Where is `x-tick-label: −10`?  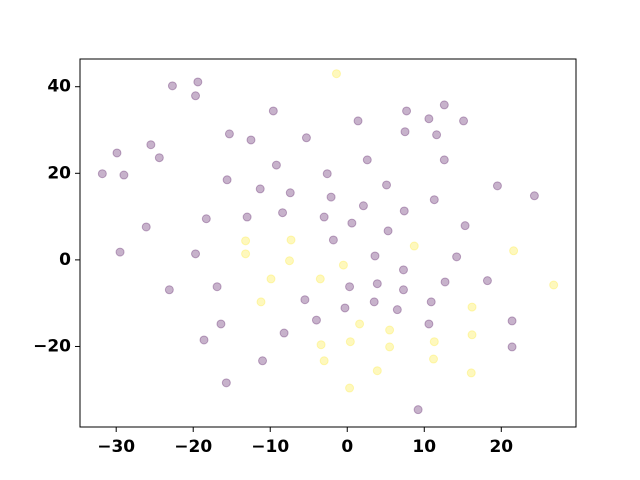 x-tick-label: −10 is located at coordinates (270, 447).